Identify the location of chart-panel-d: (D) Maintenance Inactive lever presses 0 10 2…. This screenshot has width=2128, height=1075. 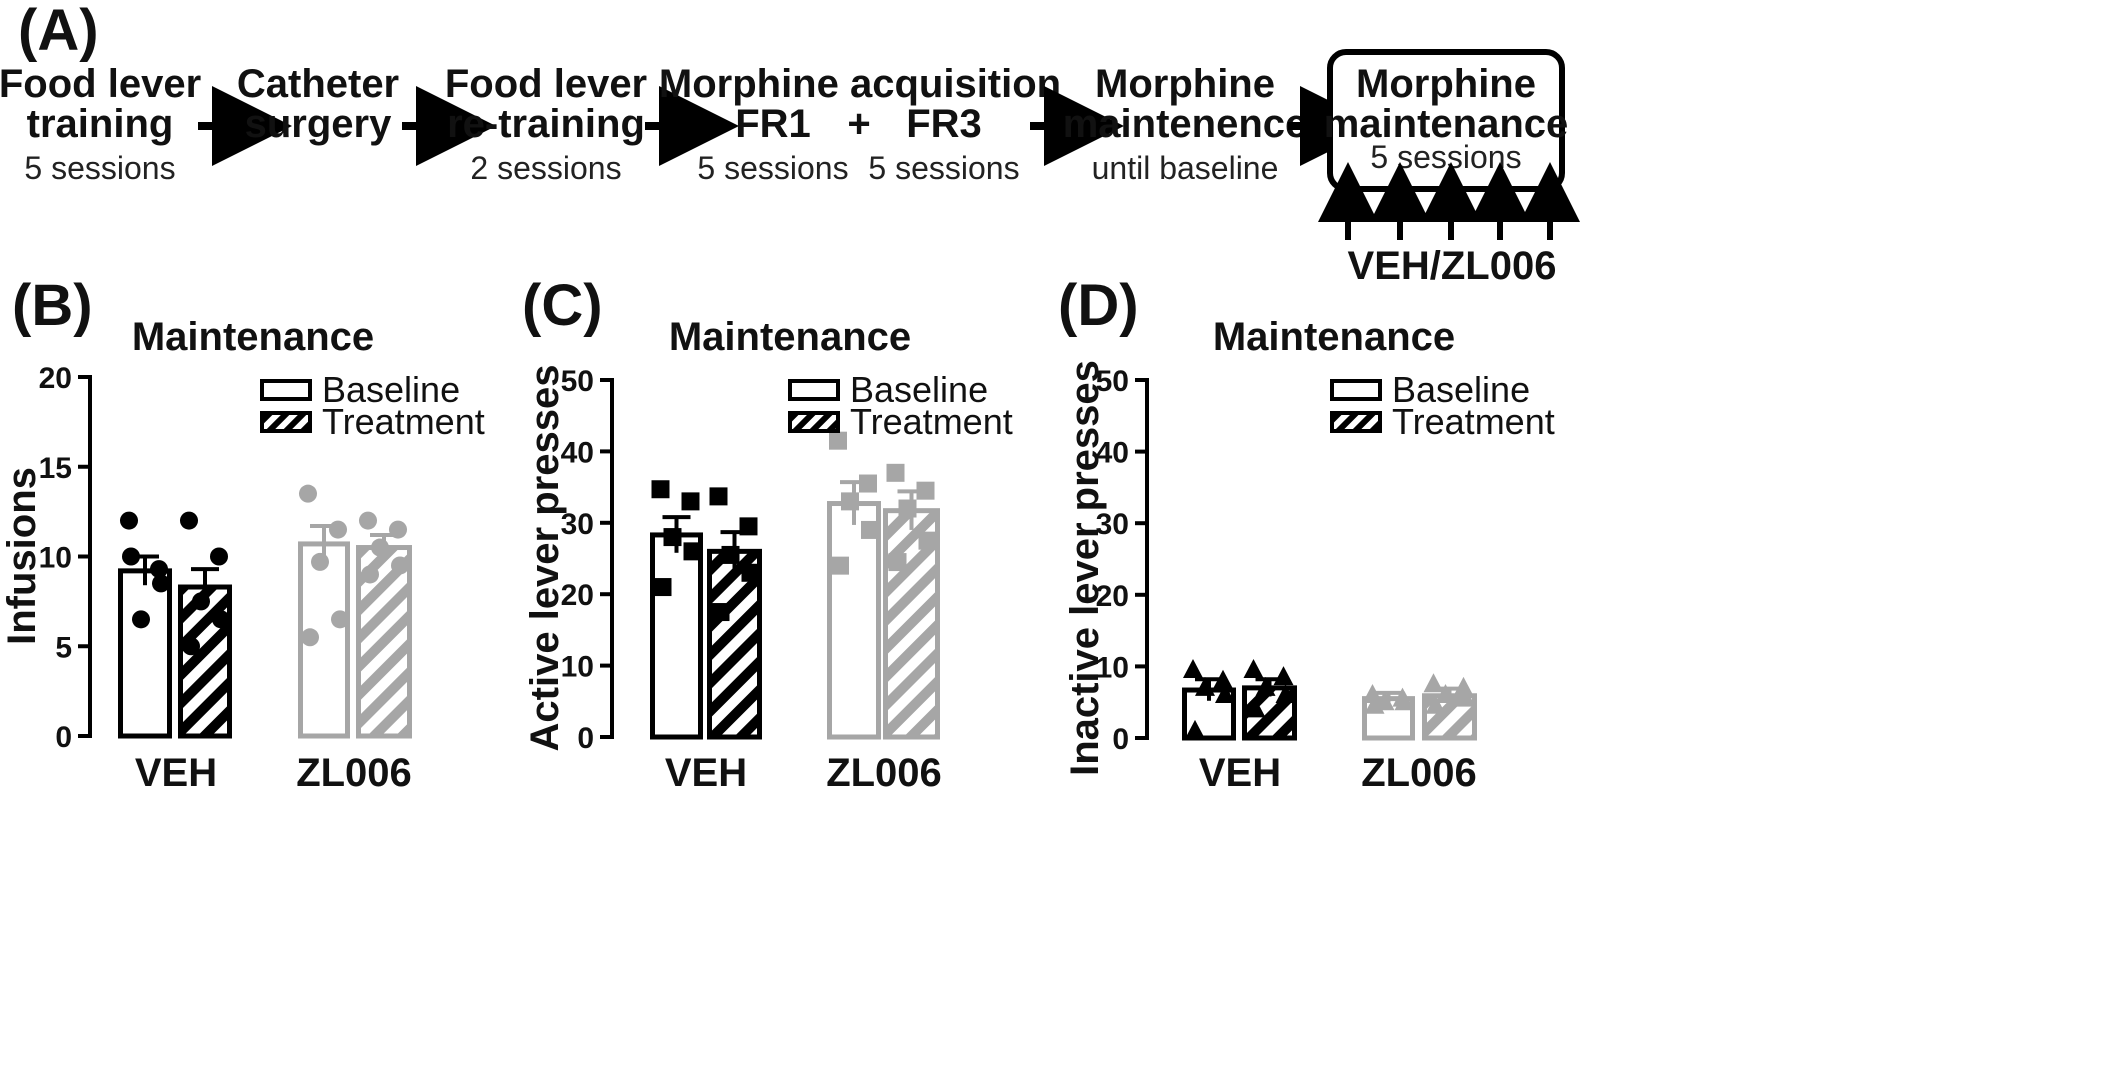
(1306, 534).